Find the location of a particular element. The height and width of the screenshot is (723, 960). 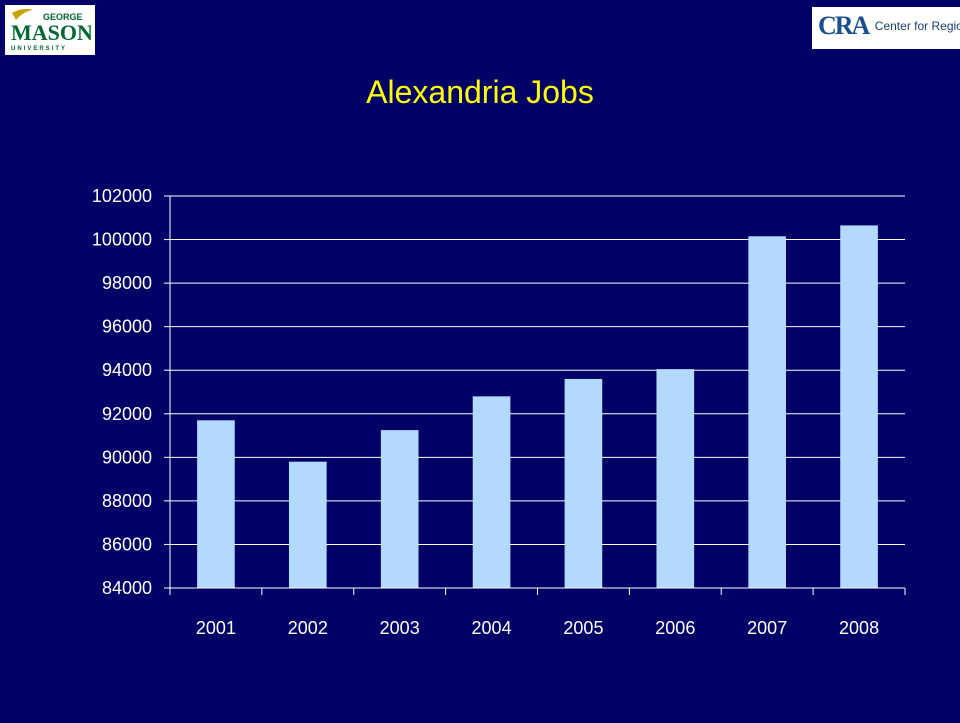

x-tick-label: 2007 is located at coordinates (767, 628).